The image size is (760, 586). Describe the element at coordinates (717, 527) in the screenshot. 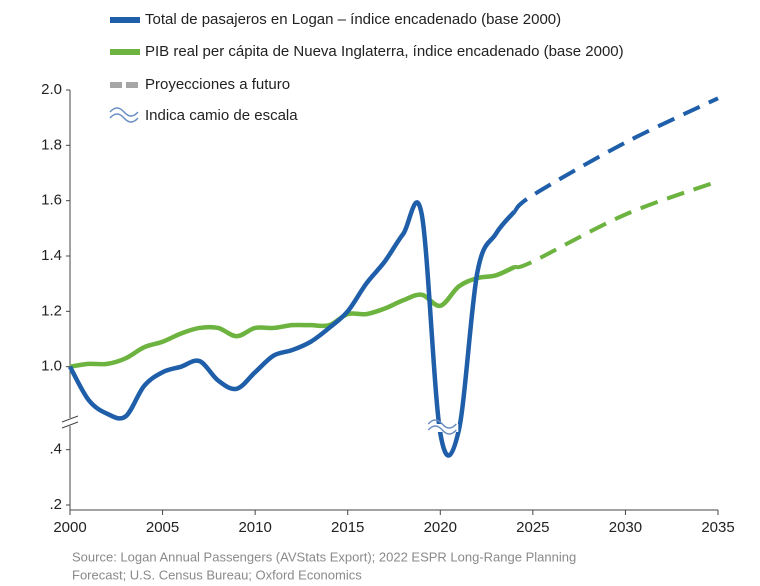

I see `x-tick-label: 2035` at that location.